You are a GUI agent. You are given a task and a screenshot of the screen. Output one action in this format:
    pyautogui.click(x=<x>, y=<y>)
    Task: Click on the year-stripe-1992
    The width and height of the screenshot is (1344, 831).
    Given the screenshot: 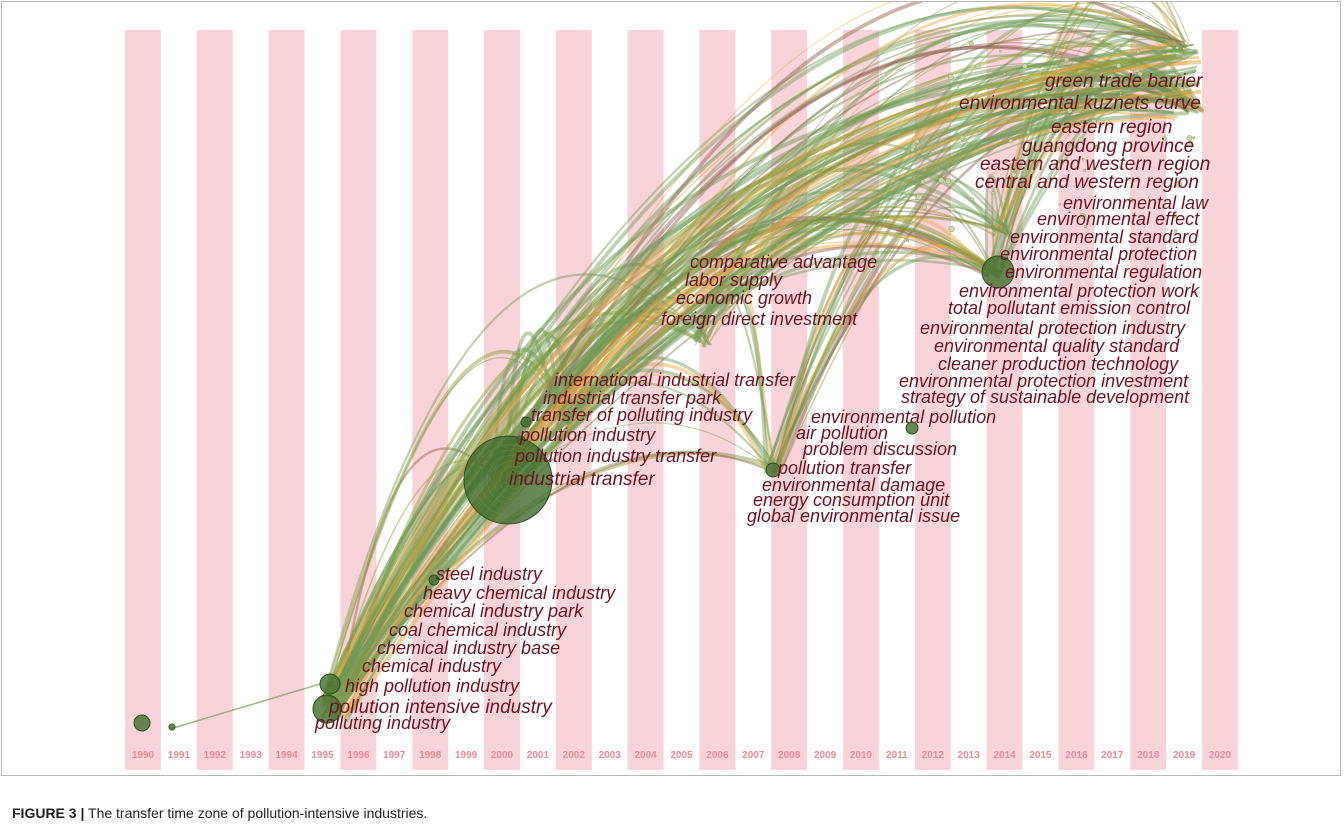 What is the action you would take?
    pyautogui.click(x=214, y=400)
    